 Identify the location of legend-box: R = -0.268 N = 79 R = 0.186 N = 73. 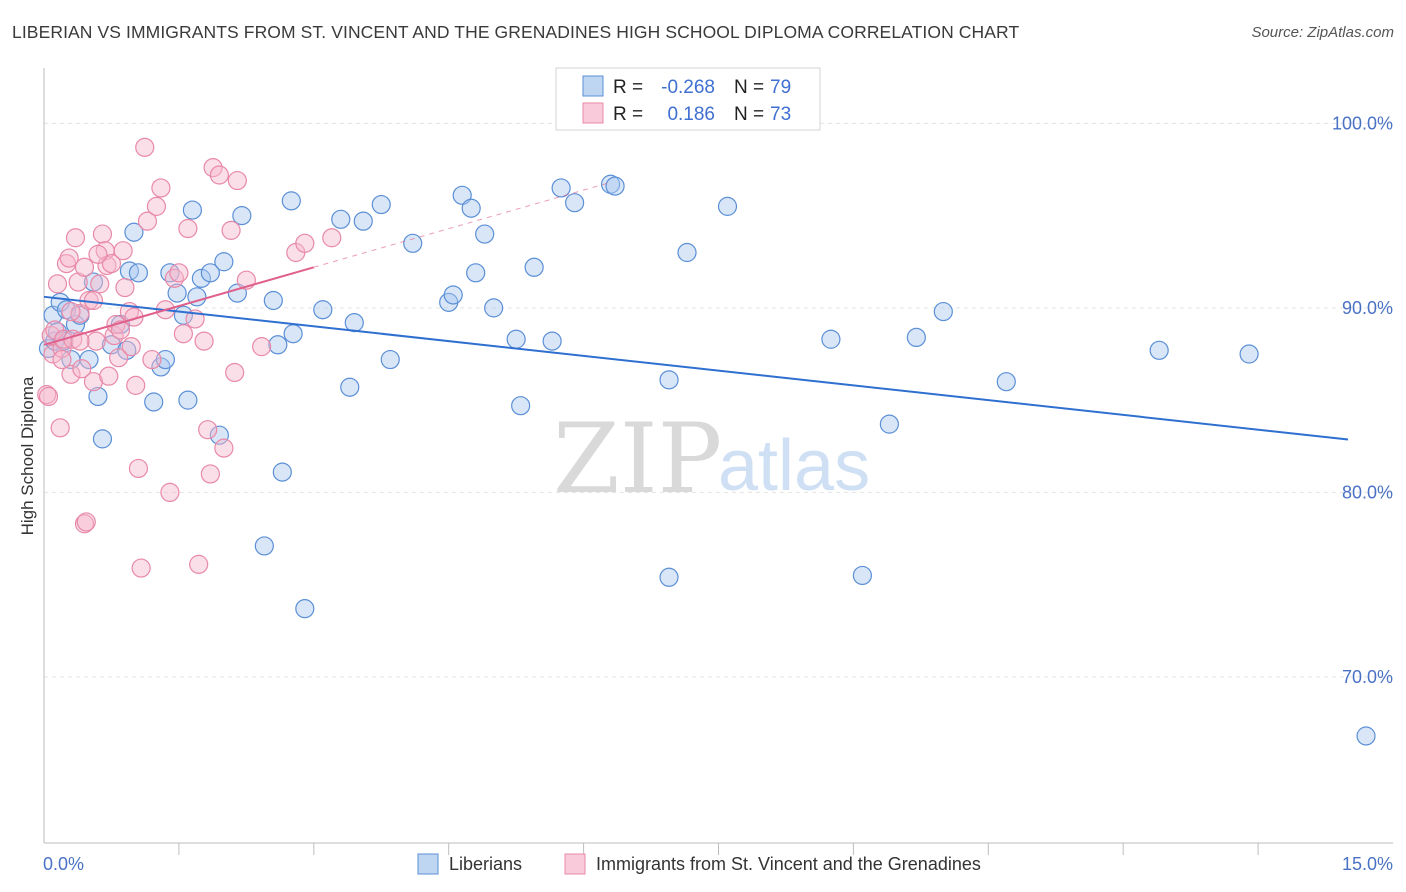
(688, 99).